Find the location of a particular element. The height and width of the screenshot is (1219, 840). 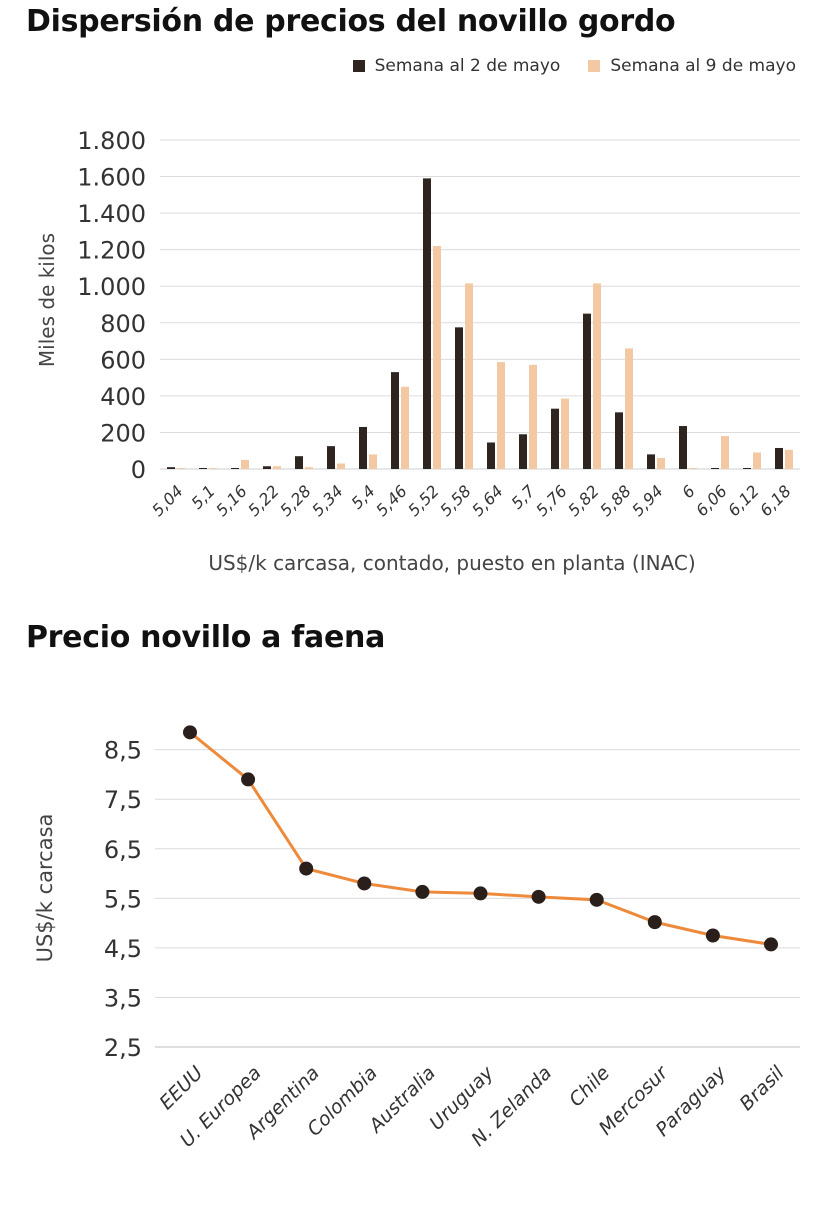

y-tick-label: 1.000 is located at coordinates (111, 287).